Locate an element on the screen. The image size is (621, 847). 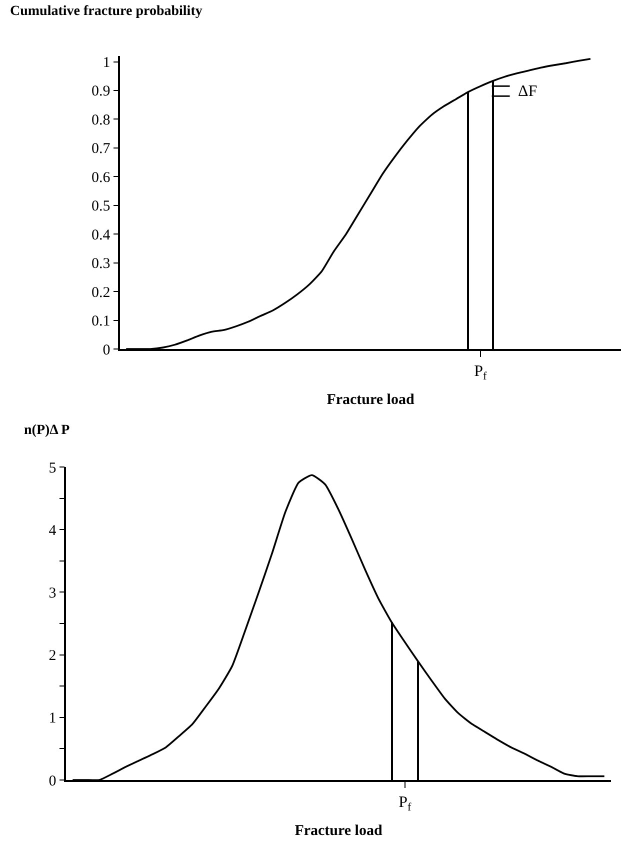
y-axis-title: Cumulative fracture probability is located at coordinates (106, 11).